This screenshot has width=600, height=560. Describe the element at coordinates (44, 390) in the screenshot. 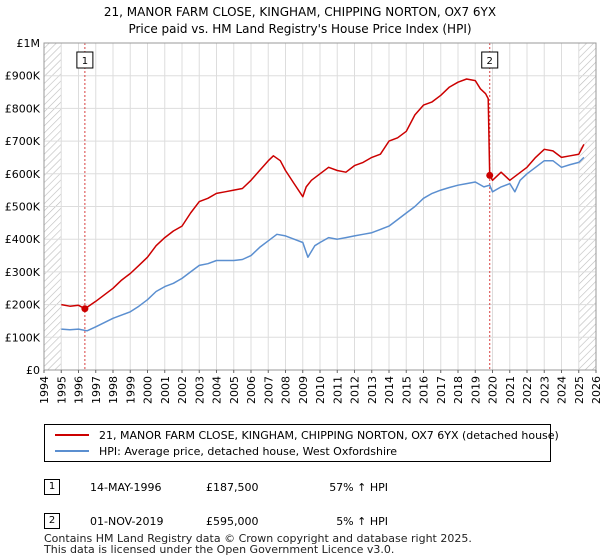

I see `x-tick-label: 1994` at that location.